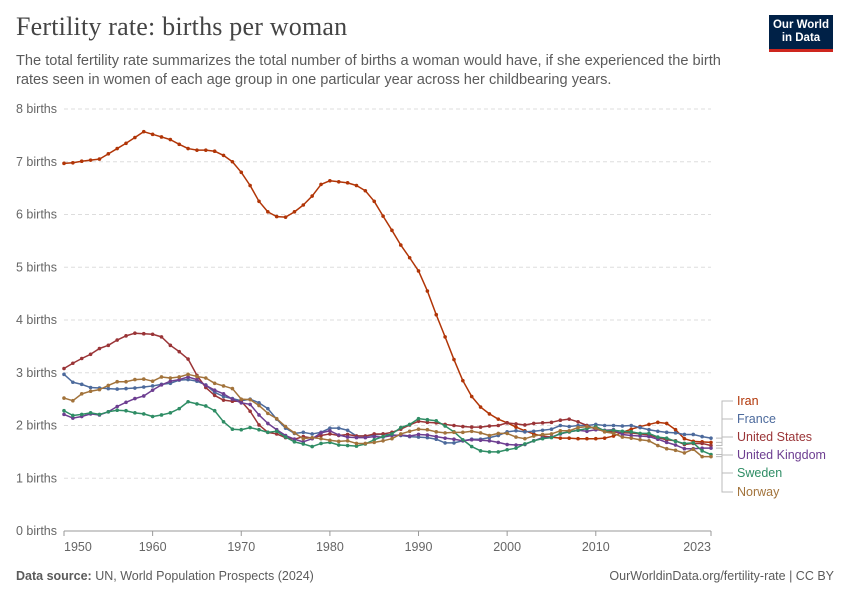  What do you see at coordinates (204, 576) in the screenshot?
I see `data-source-text: UN, World Population Prospects (2024)` at bounding box center [204, 576].